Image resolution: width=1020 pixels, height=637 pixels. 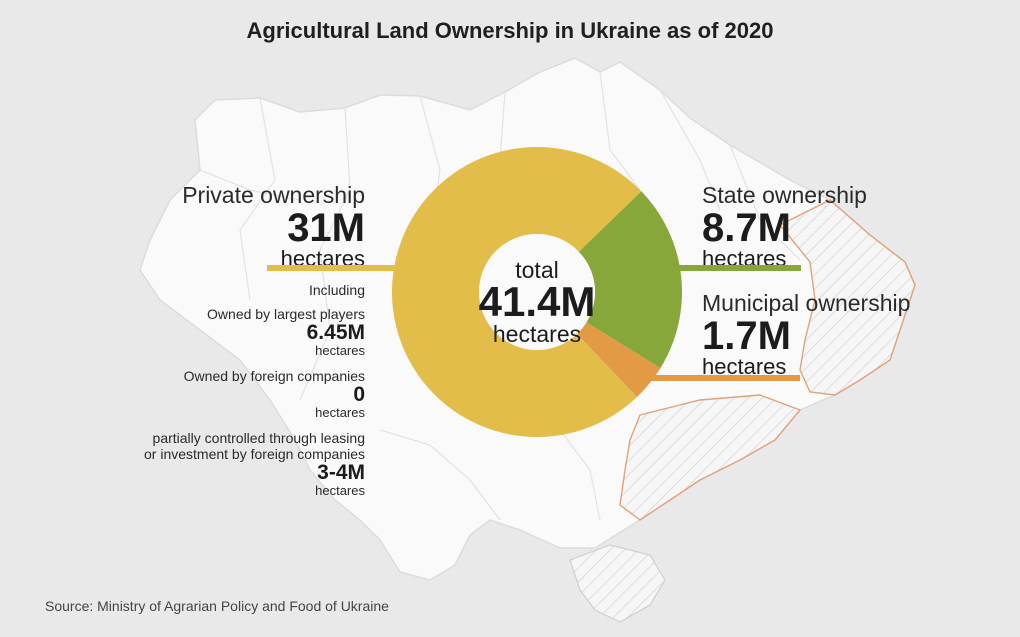 What do you see at coordinates (286, 314) in the screenshot?
I see `largest-players-label: Owned by largest players` at bounding box center [286, 314].